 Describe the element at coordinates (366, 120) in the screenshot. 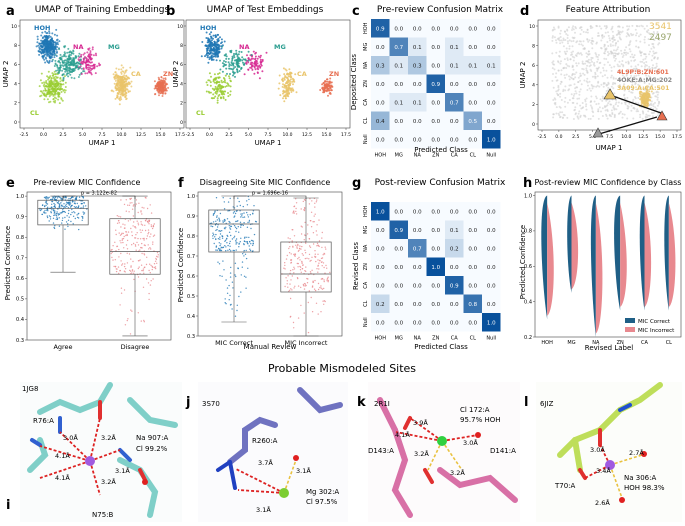

I see `matrix-row-label: CL` at that location.